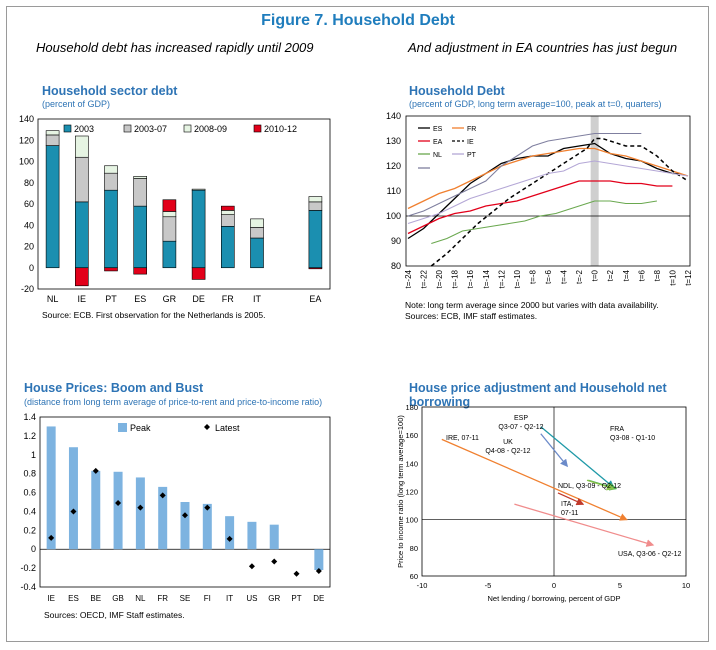 The height and width of the screenshot is (650, 716). What do you see at coordinates (162, 495) in the screenshot?
I see `latest-marker-FR` at bounding box center [162, 495].